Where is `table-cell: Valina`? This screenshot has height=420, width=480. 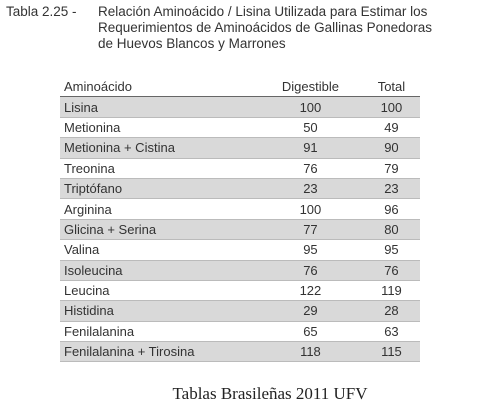
table-cell: Valina is located at coordinates (159, 250).